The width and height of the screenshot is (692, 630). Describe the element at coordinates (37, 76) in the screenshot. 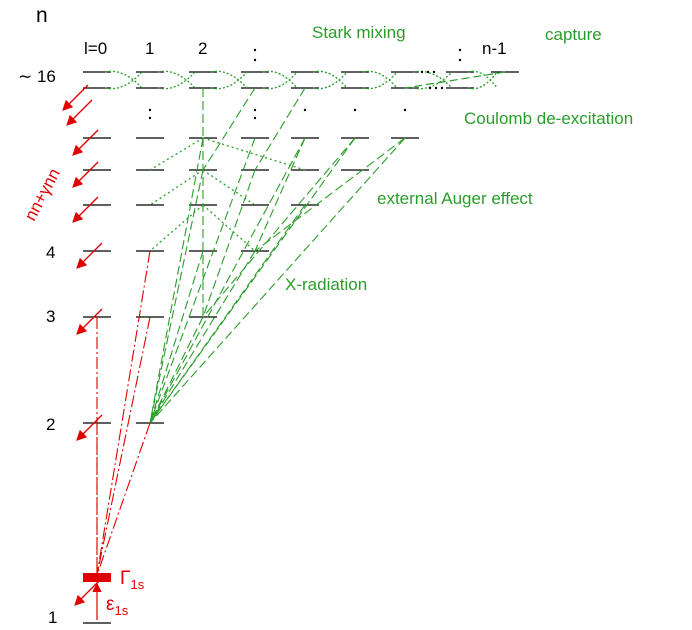

I see `level-label: ∼ 16` at that location.